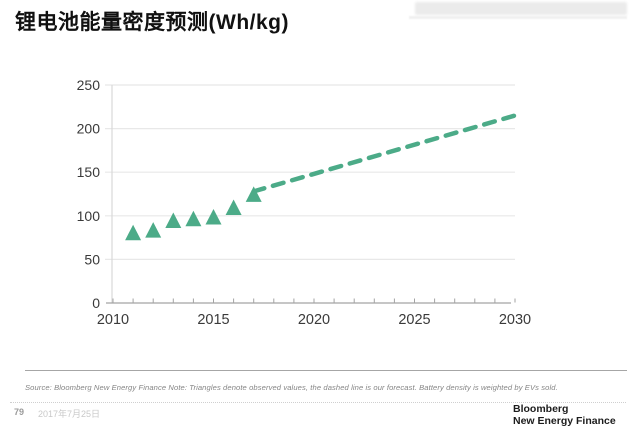 The image size is (631, 427). I want to click on x-axis-tick-label: 2010, so click(113, 320).